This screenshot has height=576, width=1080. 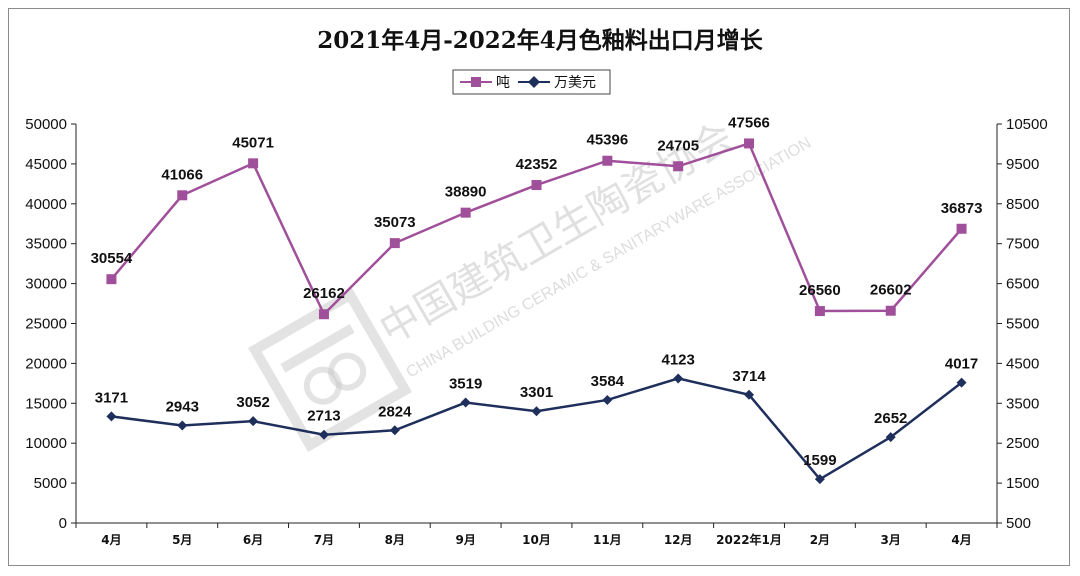 I want to click on data-label-tons: 42352, so click(x=537, y=164).